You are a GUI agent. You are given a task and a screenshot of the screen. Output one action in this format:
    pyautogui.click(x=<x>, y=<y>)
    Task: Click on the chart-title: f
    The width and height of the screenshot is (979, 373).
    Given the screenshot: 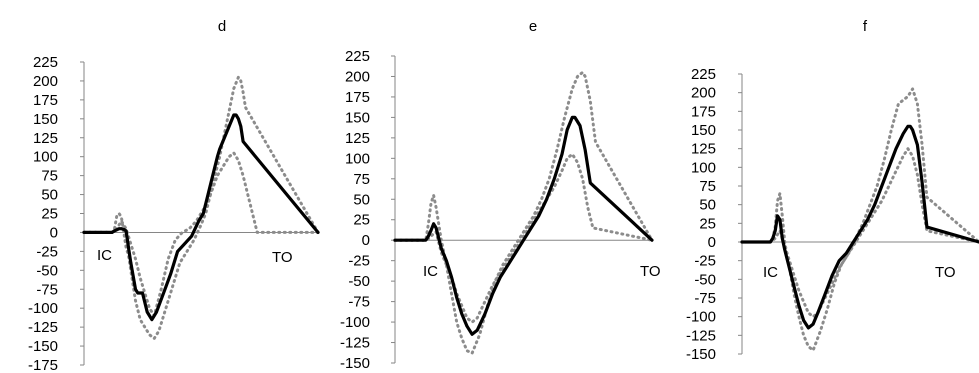 What is the action you would take?
    pyautogui.click(x=865, y=26)
    